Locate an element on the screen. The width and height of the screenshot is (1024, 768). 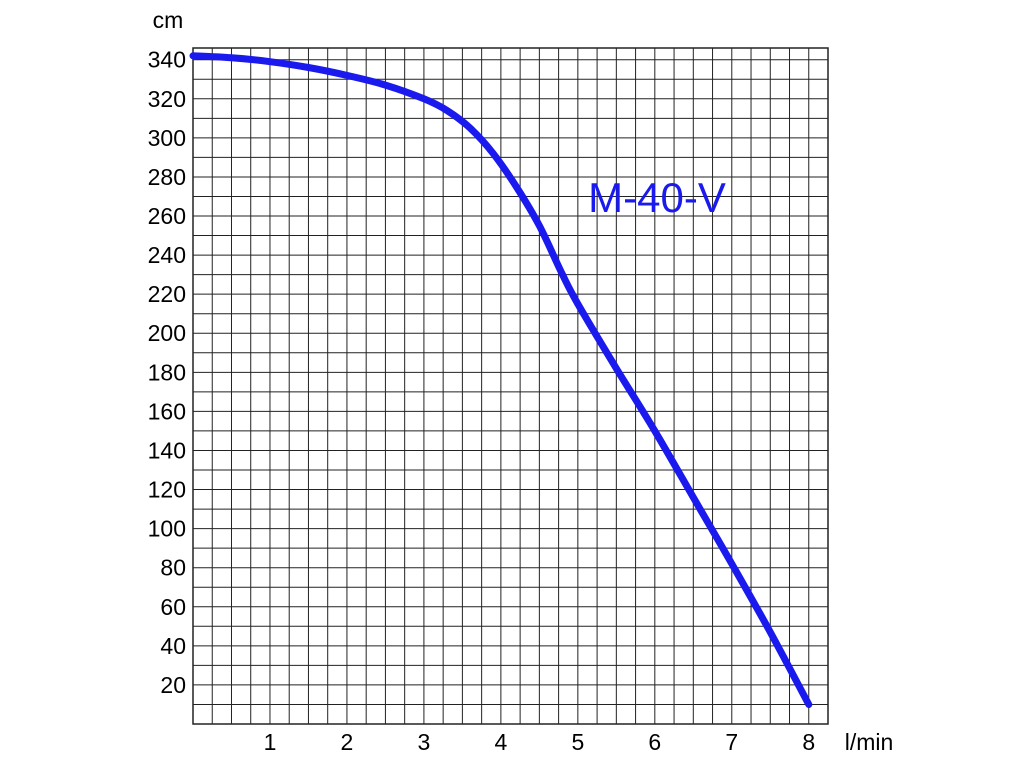
y-tick-label: 60 is located at coordinates (173, 607).